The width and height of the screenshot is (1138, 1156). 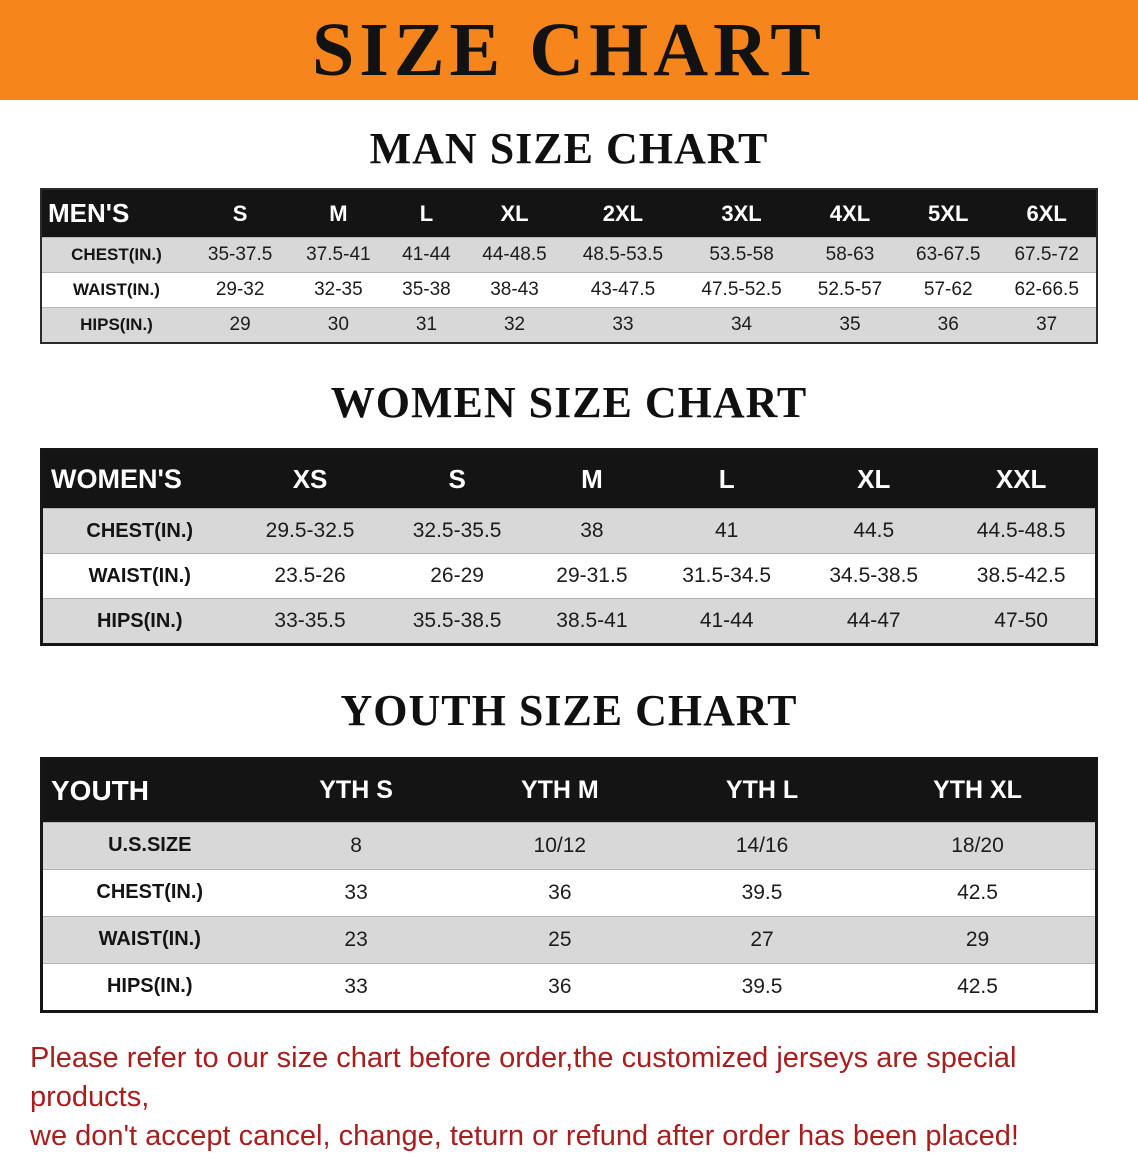 What do you see at coordinates (850, 214) in the screenshot?
I see `column-header: 4XL` at bounding box center [850, 214].